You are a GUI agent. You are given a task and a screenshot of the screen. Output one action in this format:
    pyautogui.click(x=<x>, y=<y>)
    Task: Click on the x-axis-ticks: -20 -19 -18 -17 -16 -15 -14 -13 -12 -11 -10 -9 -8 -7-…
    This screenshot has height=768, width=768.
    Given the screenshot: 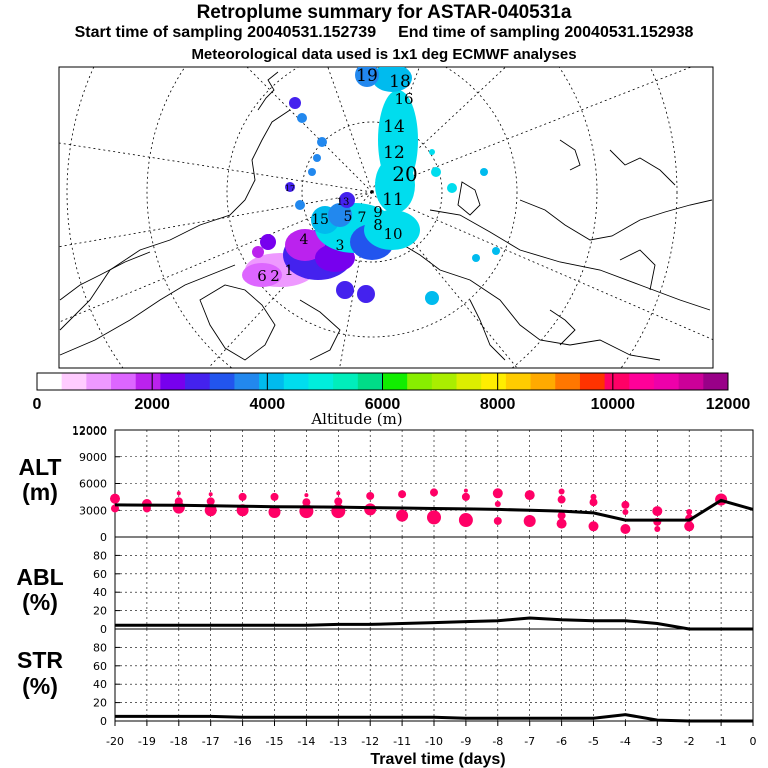 What is the action you would take?
    pyautogui.click(x=431, y=734)
    